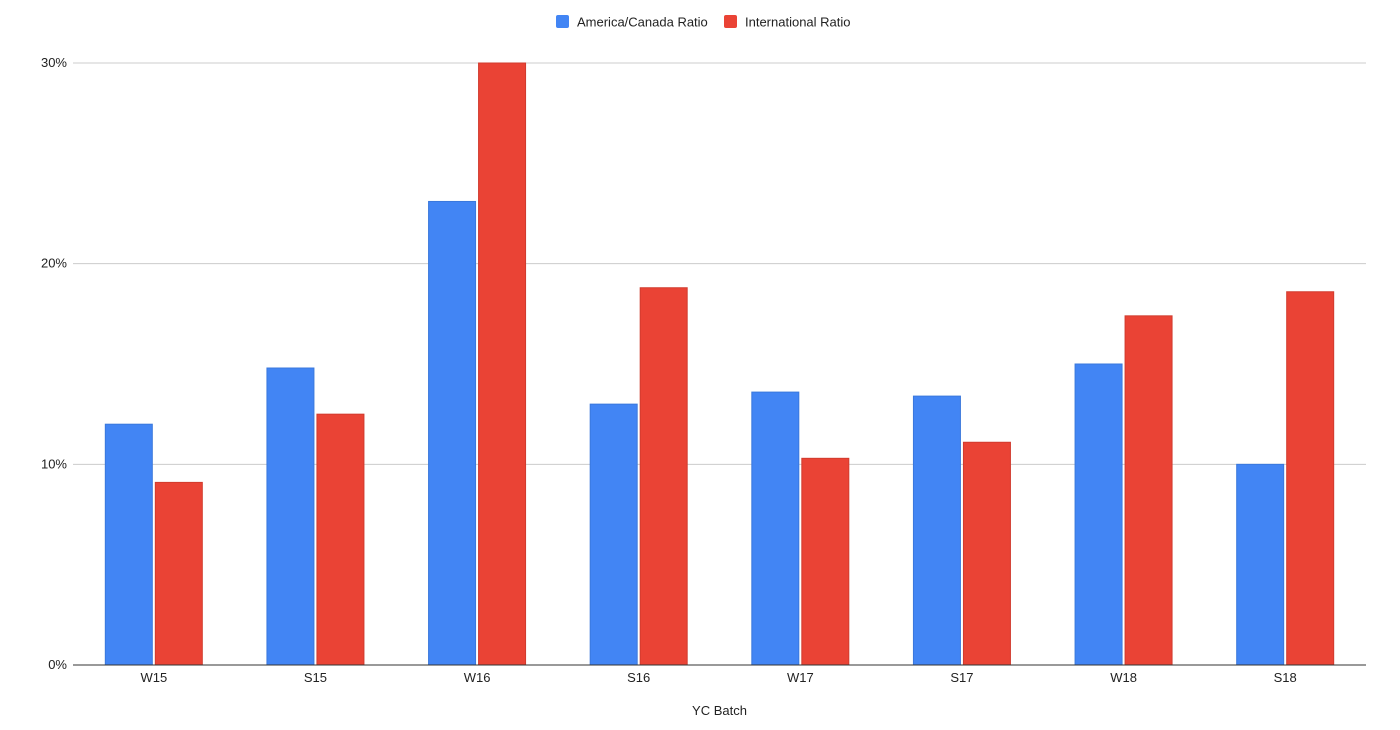 The width and height of the screenshot is (1400, 730). What do you see at coordinates (961, 677) in the screenshot?
I see `x-tick-label: S17` at bounding box center [961, 677].